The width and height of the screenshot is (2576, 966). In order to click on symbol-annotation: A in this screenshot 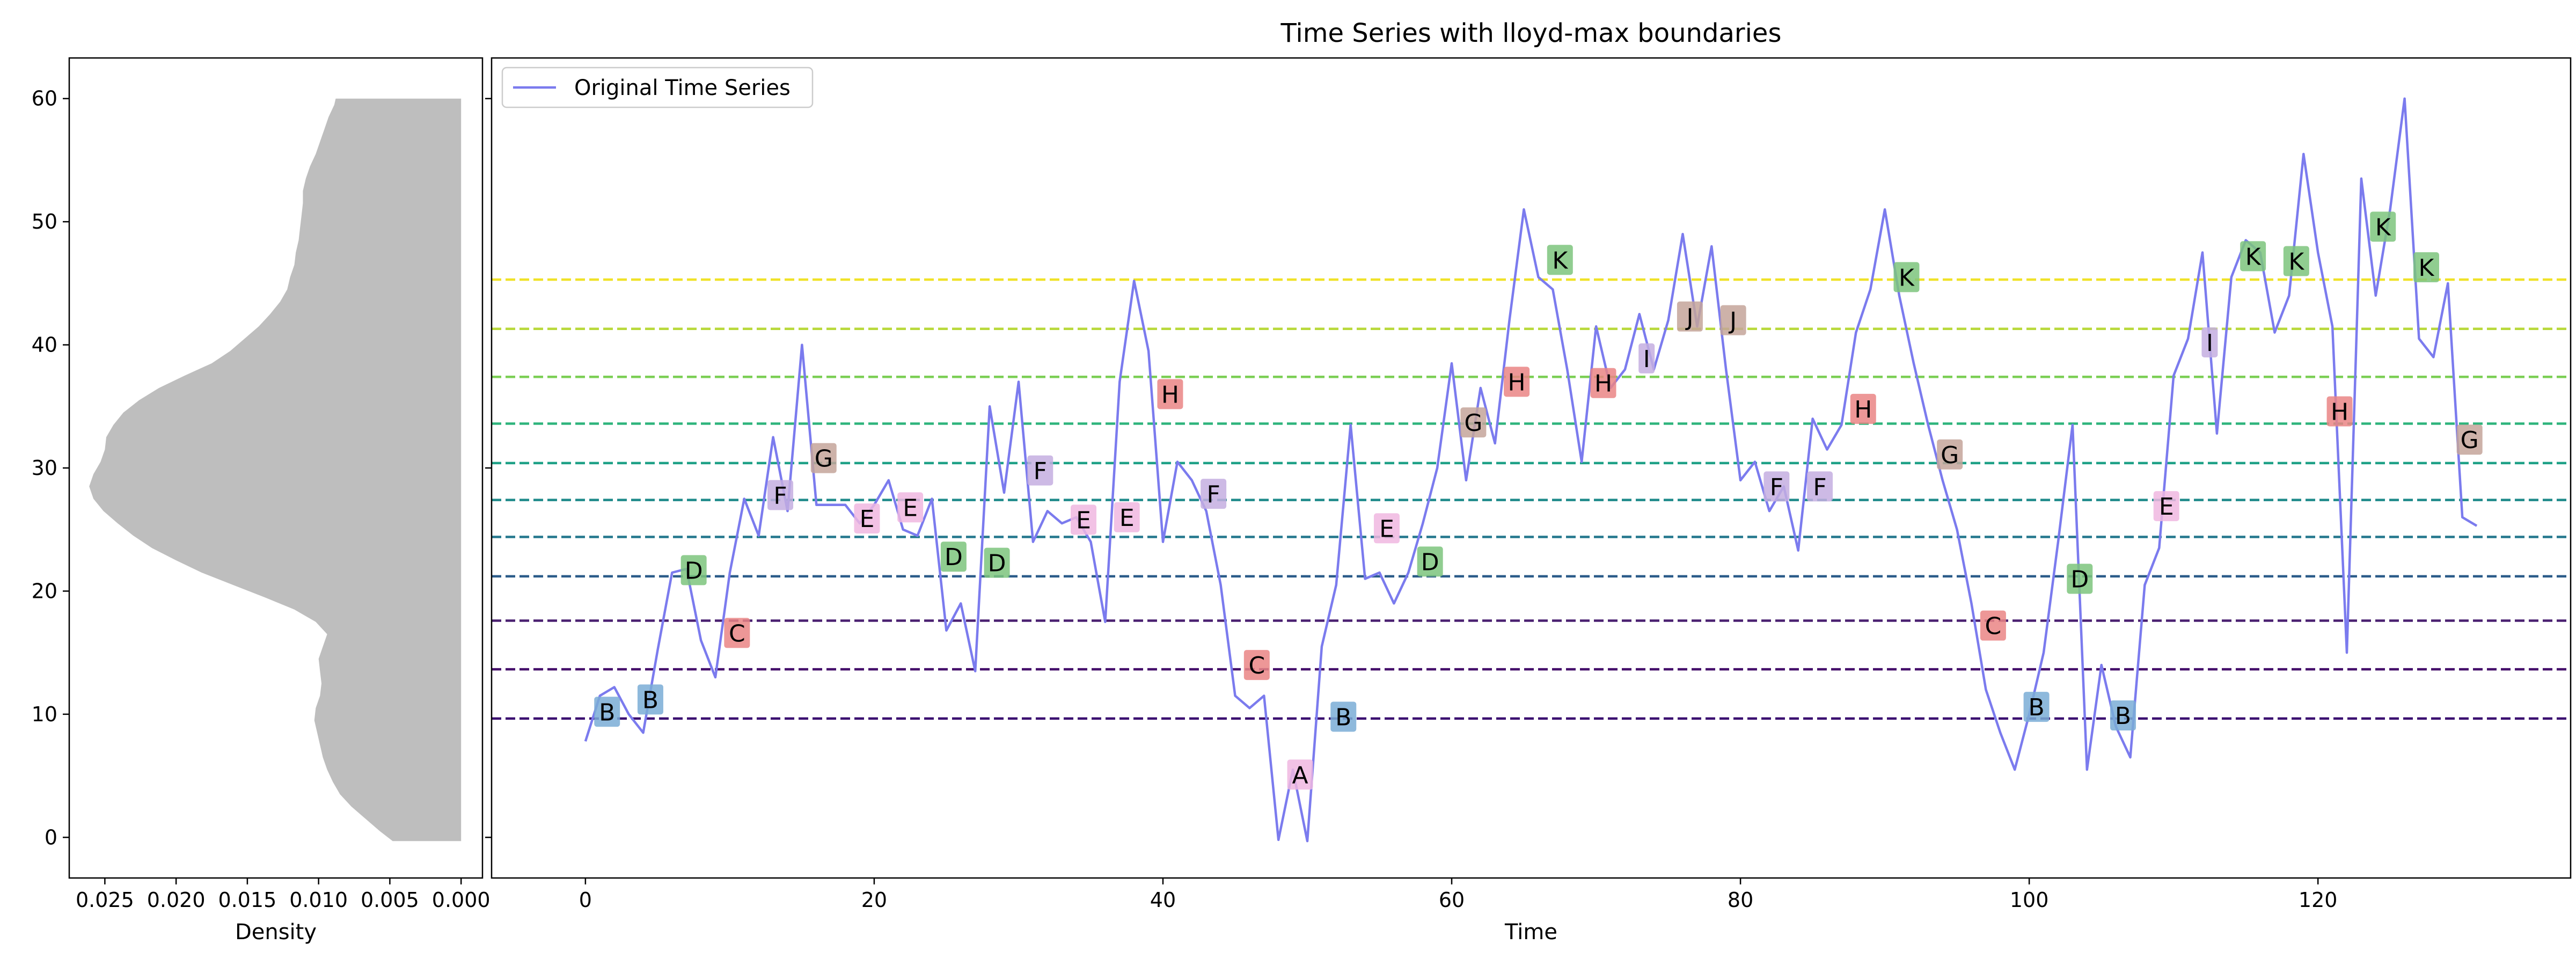, I will do `click(1300, 774)`.